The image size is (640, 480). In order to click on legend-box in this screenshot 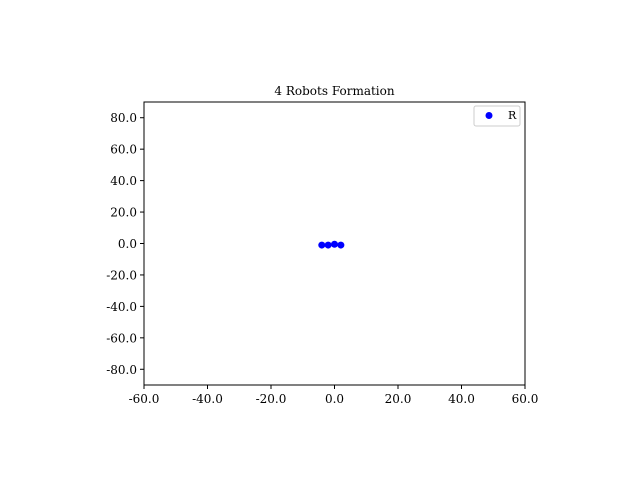, I will do `click(497, 116)`.